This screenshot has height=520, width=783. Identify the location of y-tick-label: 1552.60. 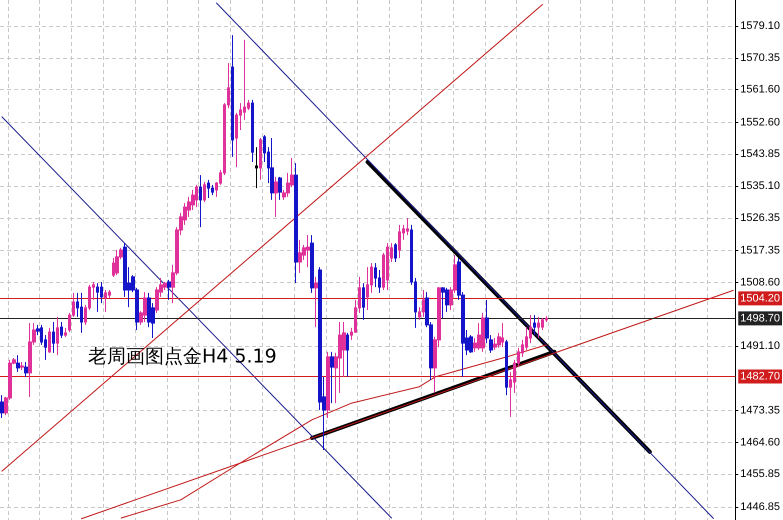
(760, 122).